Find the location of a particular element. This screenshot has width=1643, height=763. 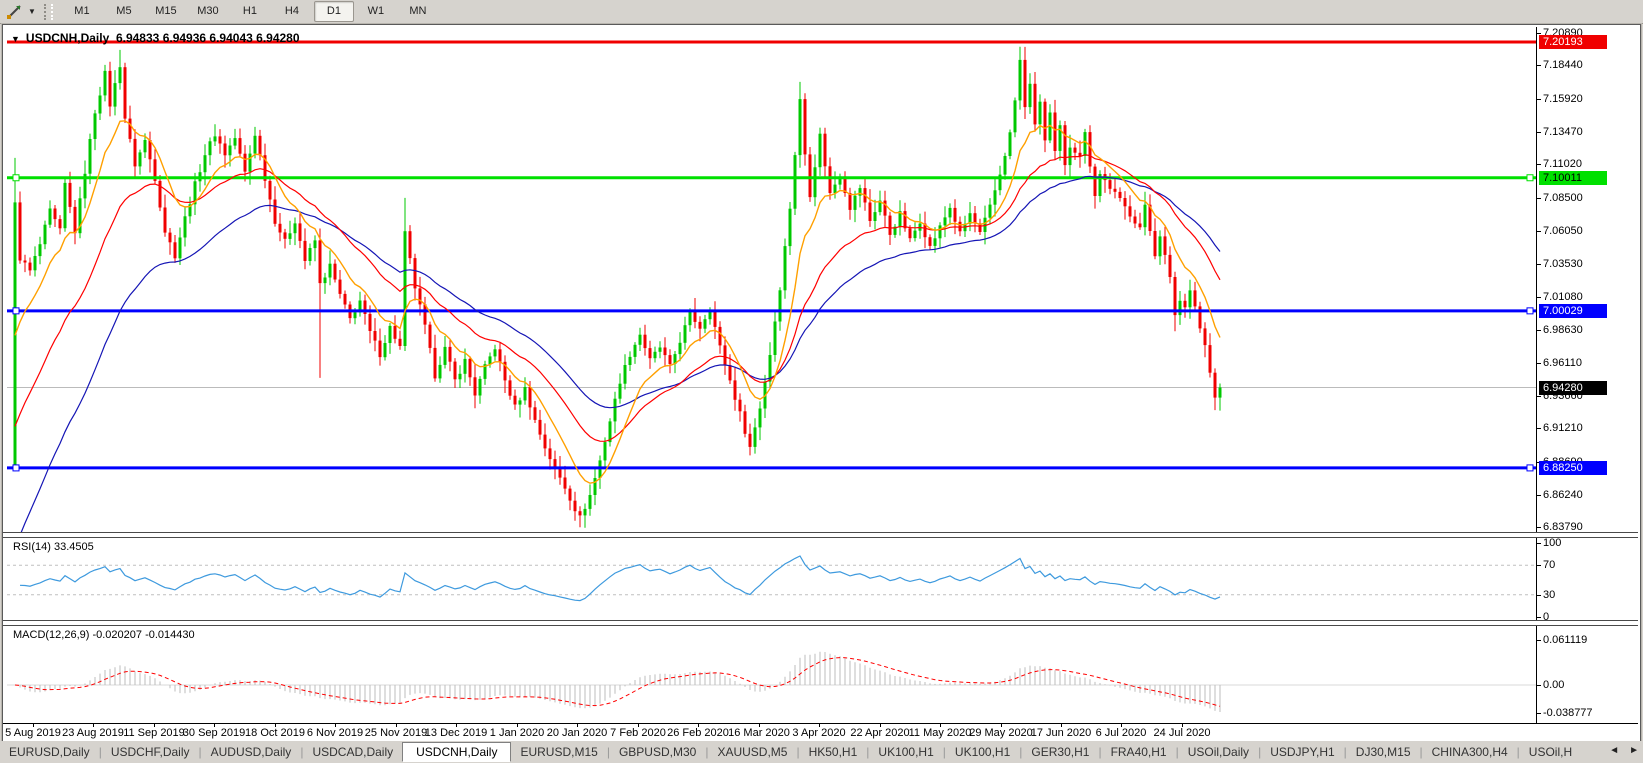

tool-dropdown-caret-icon: ▼ is located at coordinates (32, 11).